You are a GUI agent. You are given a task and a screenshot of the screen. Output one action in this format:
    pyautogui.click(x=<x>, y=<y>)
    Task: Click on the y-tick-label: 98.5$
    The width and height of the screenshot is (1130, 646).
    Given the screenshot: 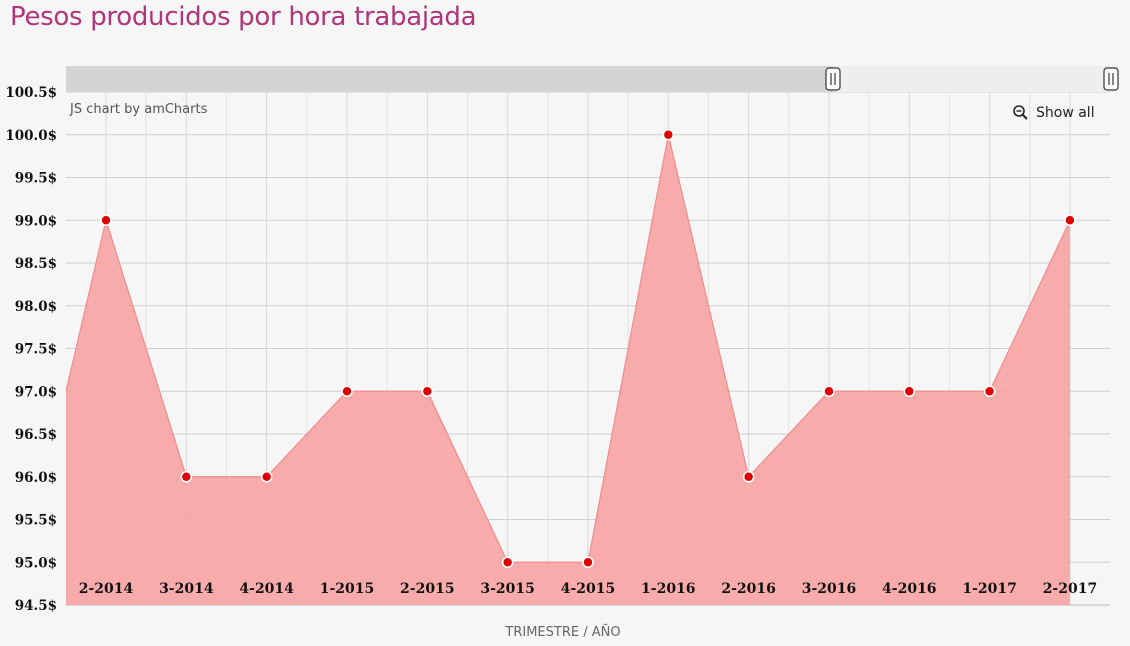 What is the action you would take?
    pyautogui.click(x=36, y=264)
    